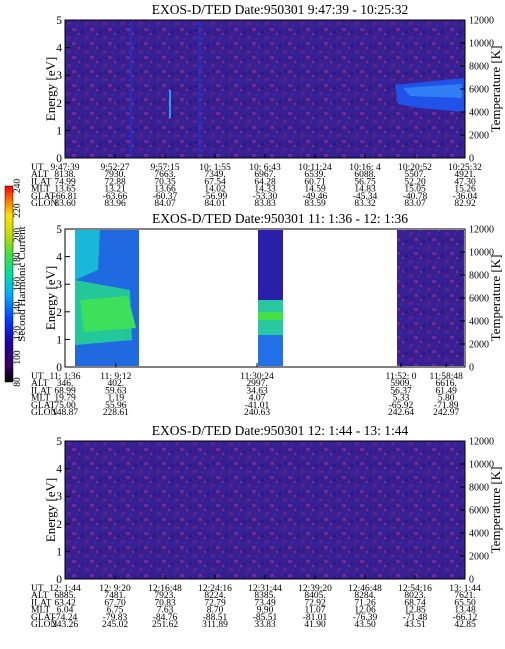  I want to click on panel2-data-fill, so click(108, 314).